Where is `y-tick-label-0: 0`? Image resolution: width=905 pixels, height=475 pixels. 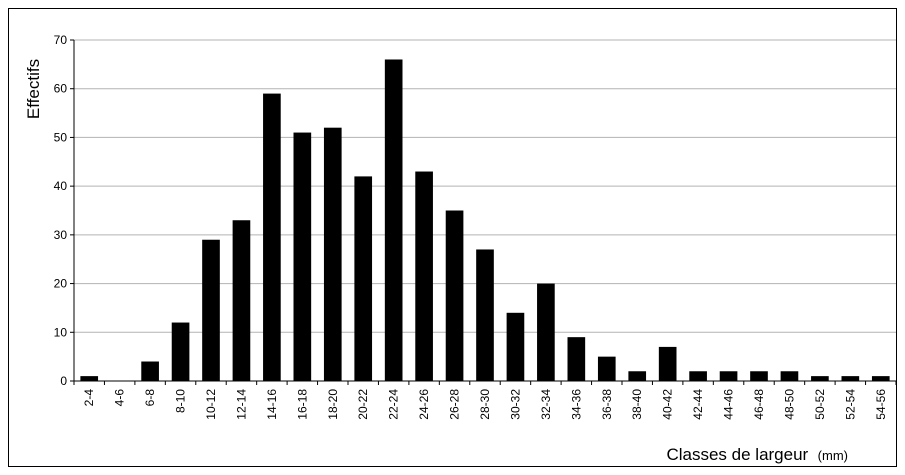 y-tick-label-0: 0 is located at coordinates (63, 381).